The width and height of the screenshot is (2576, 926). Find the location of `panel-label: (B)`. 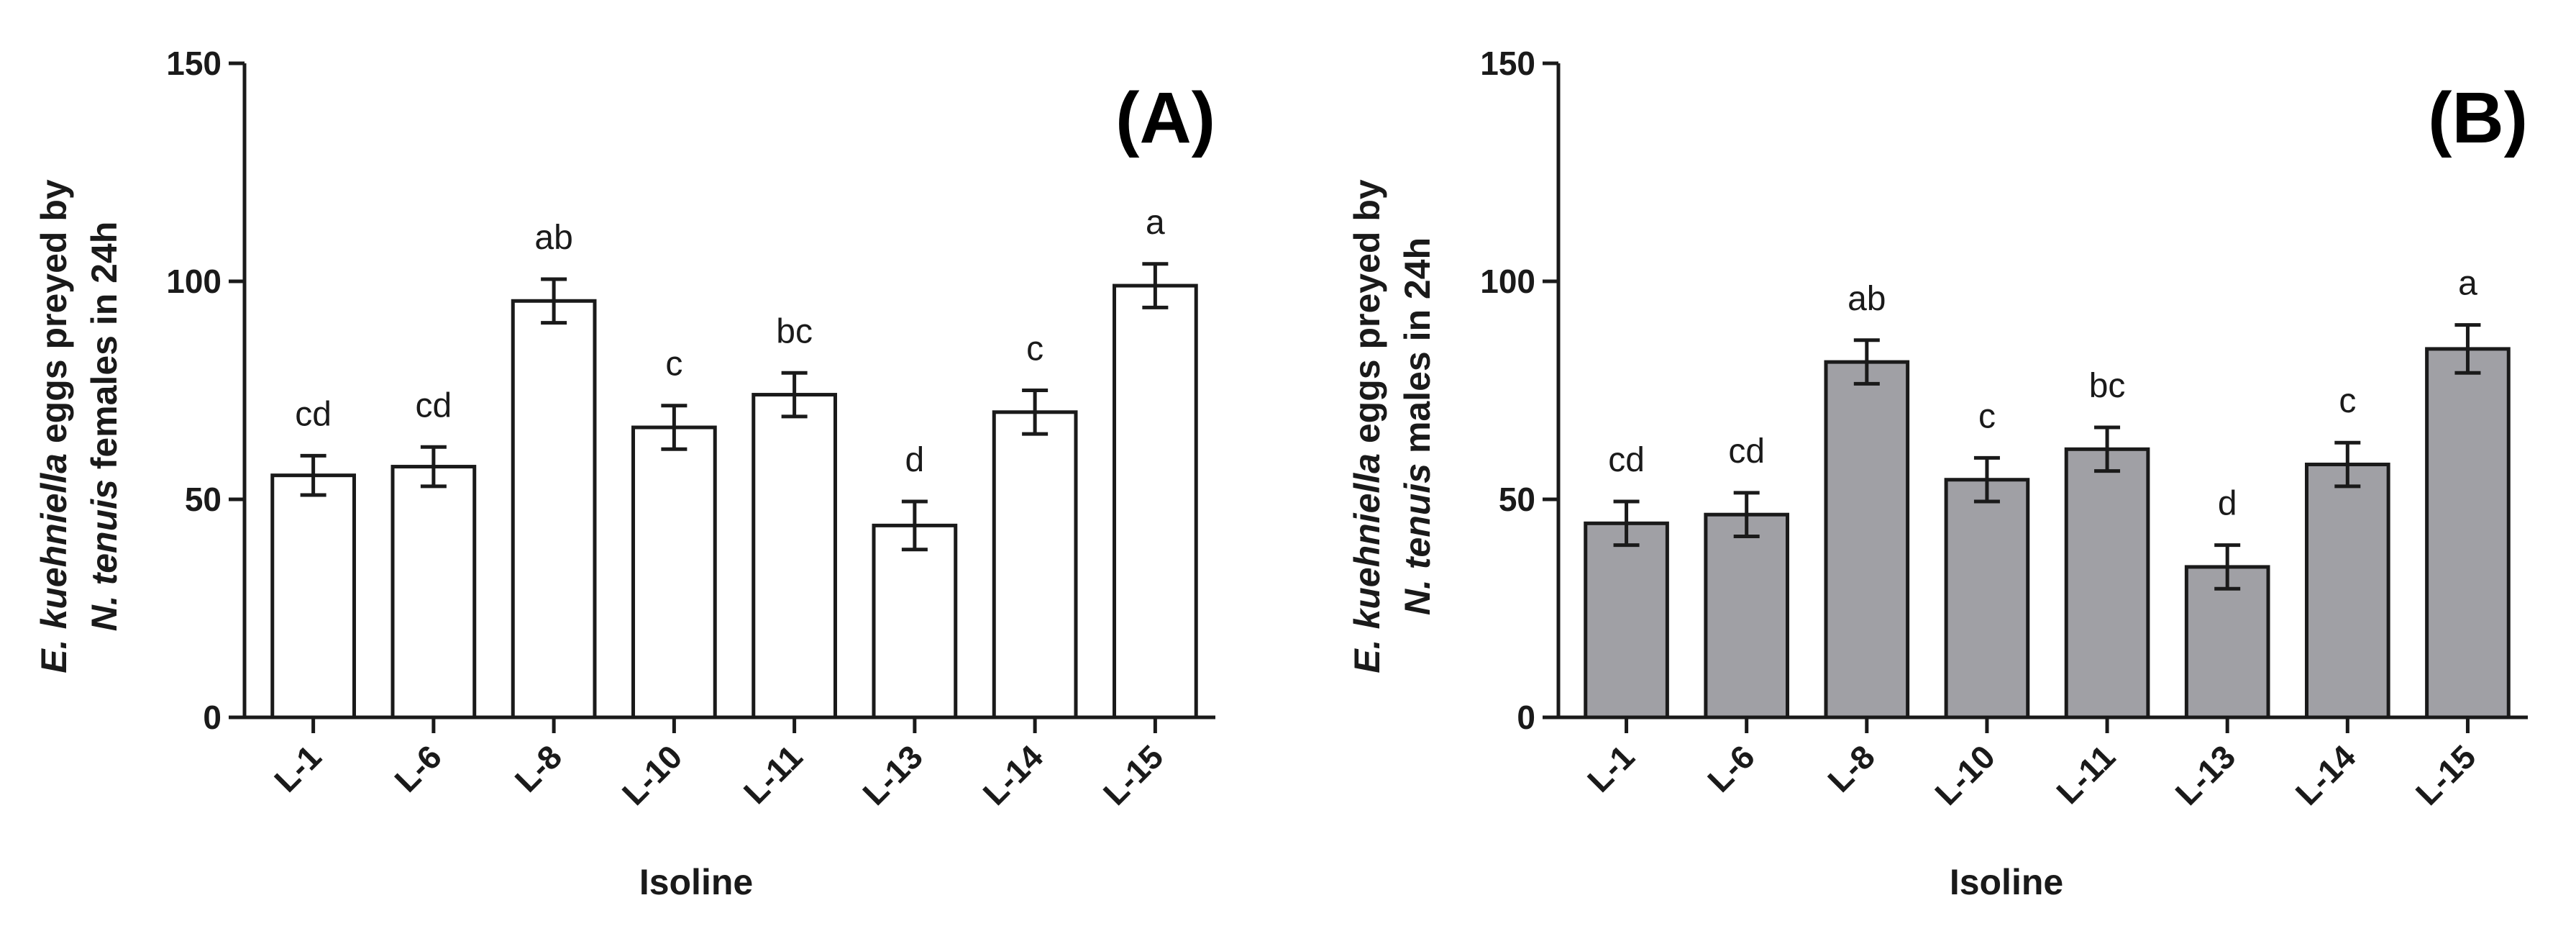

panel-label: (B) is located at coordinates (2478, 118).